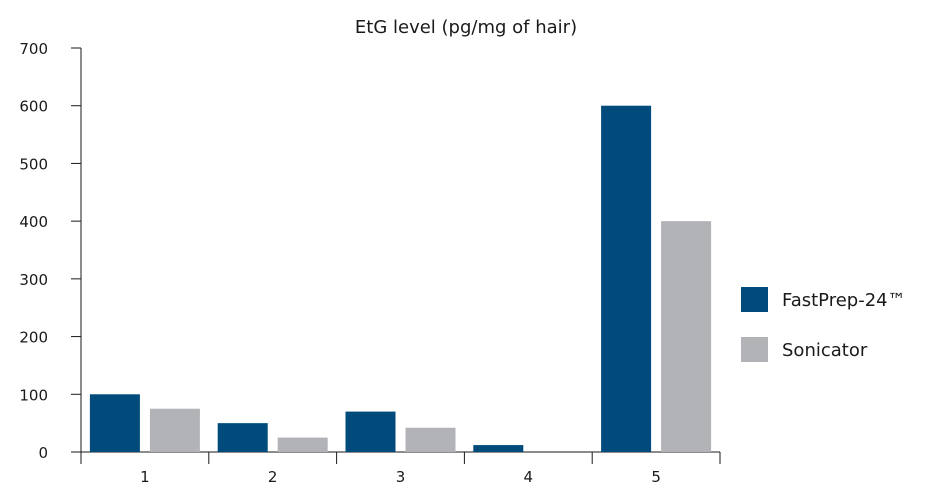 Image resolution: width=943 pixels, height=487 pixels. I want to click on y-tick-label: 600, so click(33, 107).